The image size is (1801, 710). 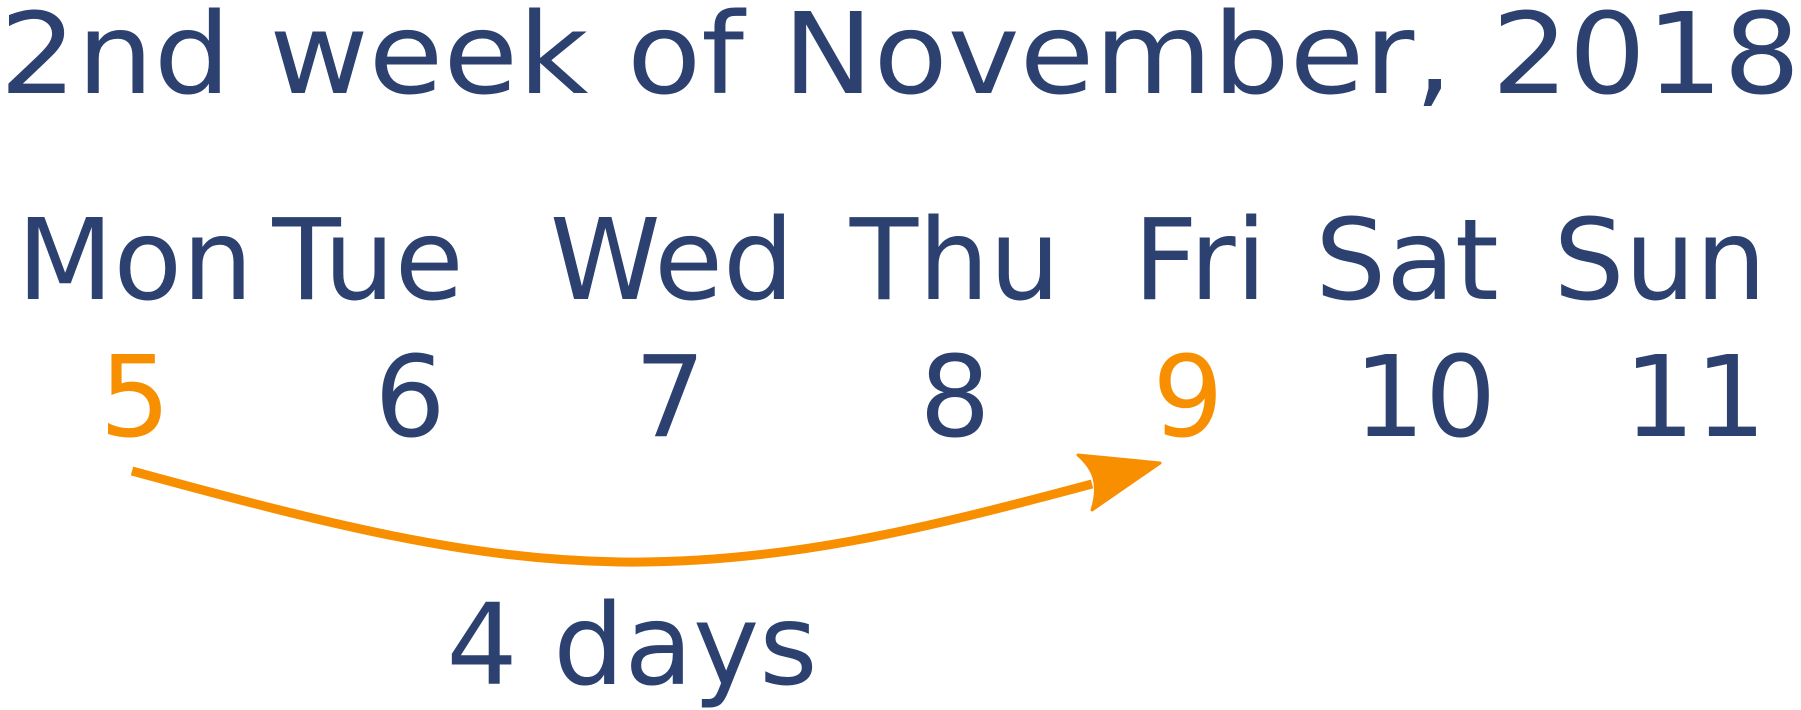 What do you see at coordinates (135, 261) in the screenshot?
I see `weekday-mon: Mon` at bounding box center [135, 261].